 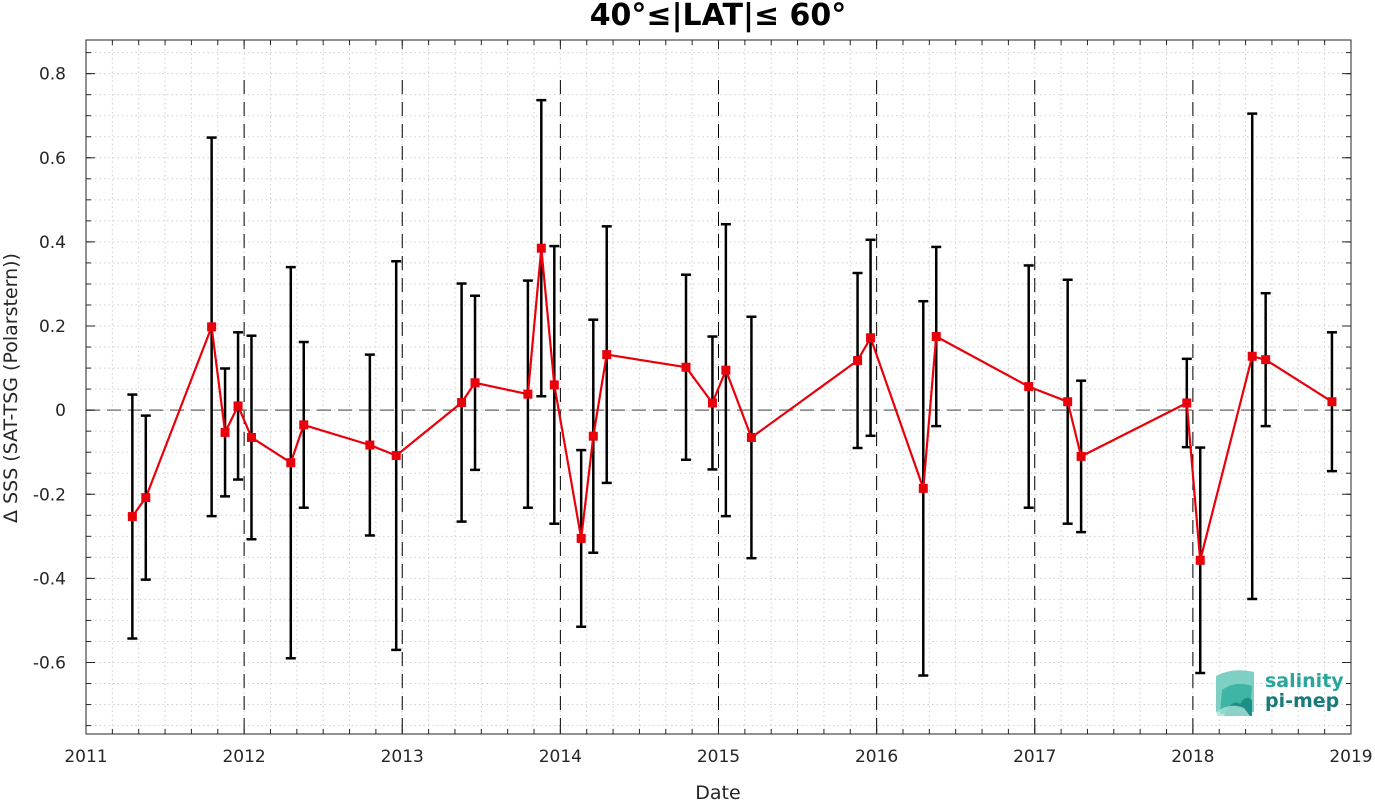 What do you see at coordinates (52, 75) in the screenshot?
I see `y-tick-label: 0.8` at bounding box center [52, 75].